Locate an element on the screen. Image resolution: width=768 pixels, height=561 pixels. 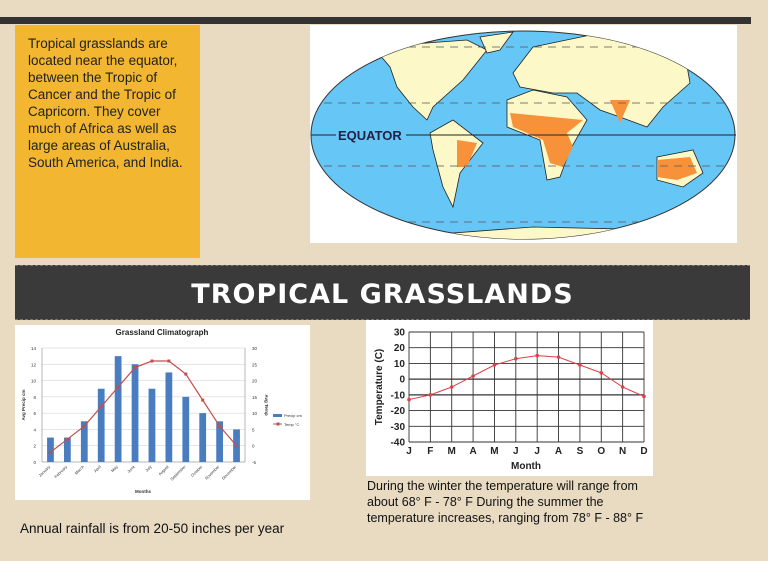
y2-tick-label: 25 is located at coordinates (255, 364).